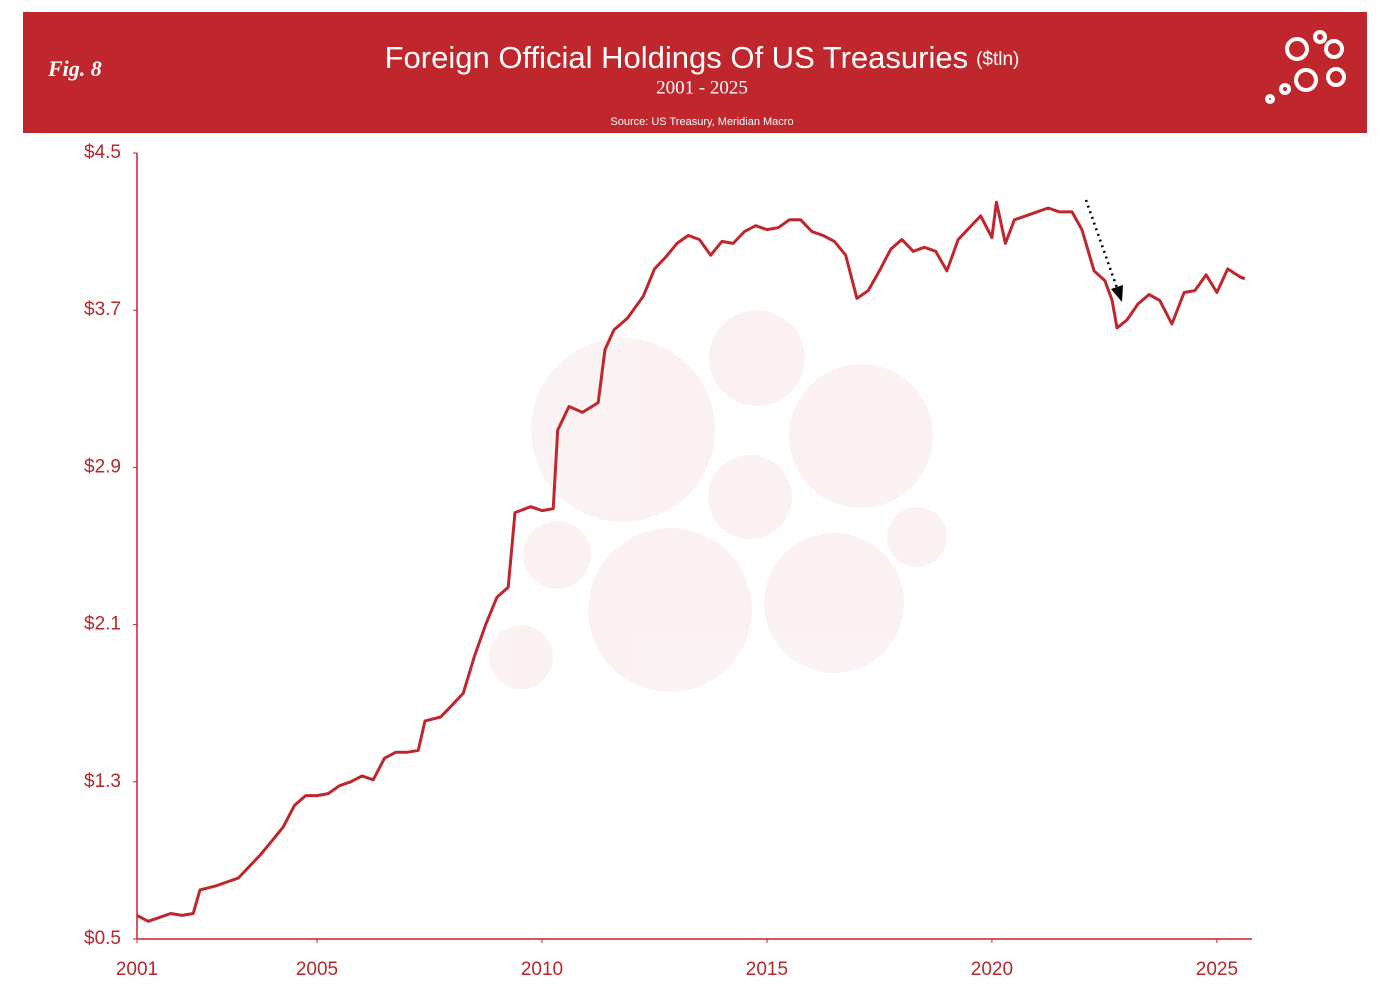 The height and width of the screenshot is (1003, 1390). I want to click on y-tick-label: $1.3, so click(102, 781).